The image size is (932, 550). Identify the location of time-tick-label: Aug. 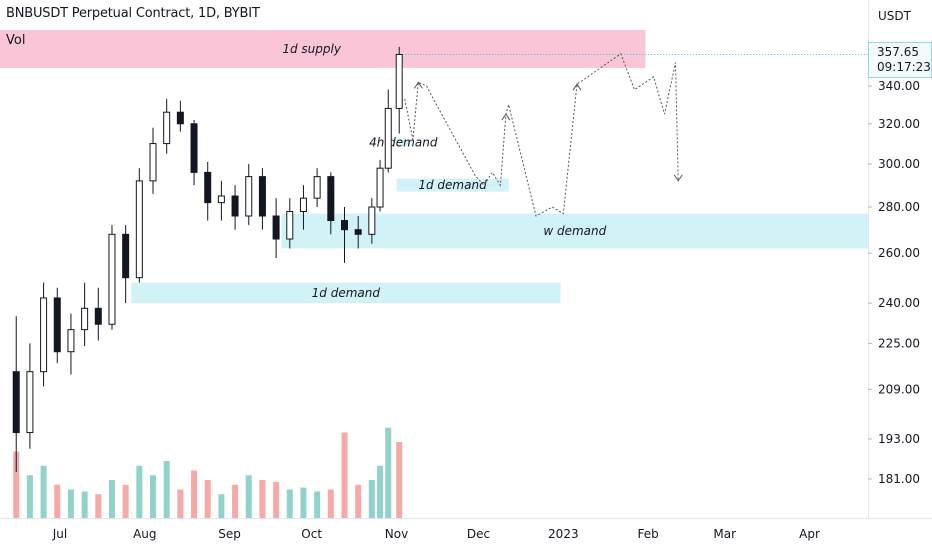
(144, 534).